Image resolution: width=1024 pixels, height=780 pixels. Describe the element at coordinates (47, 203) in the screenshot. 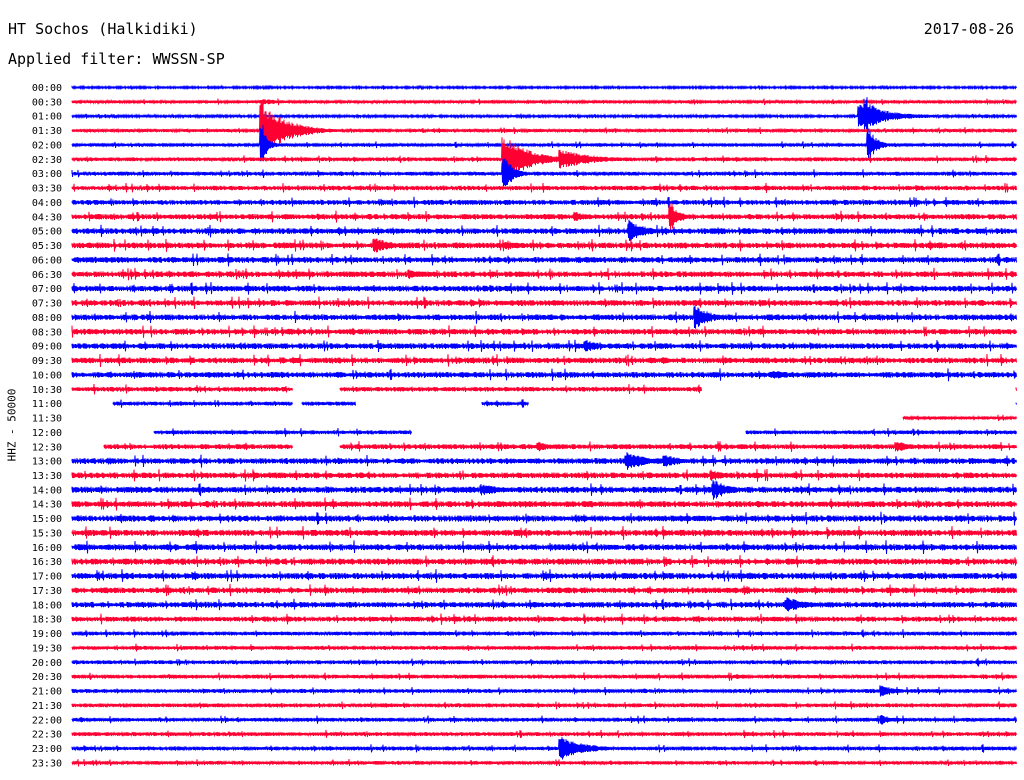

I see `time-tick-label: 04:00` at that location.